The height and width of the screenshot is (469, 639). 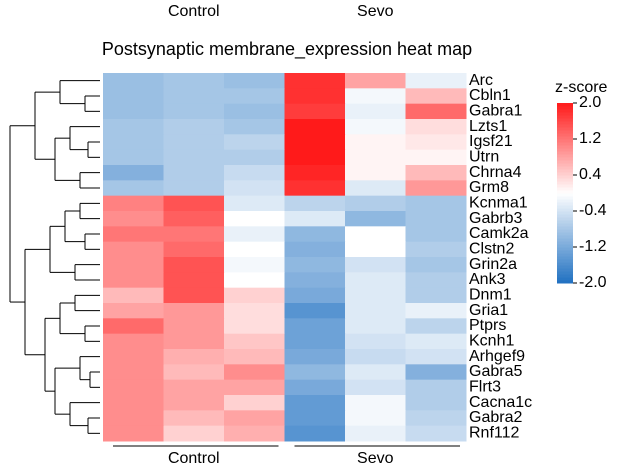 I want to click on row-label: Kcnh1, so click(x=491, y=341).